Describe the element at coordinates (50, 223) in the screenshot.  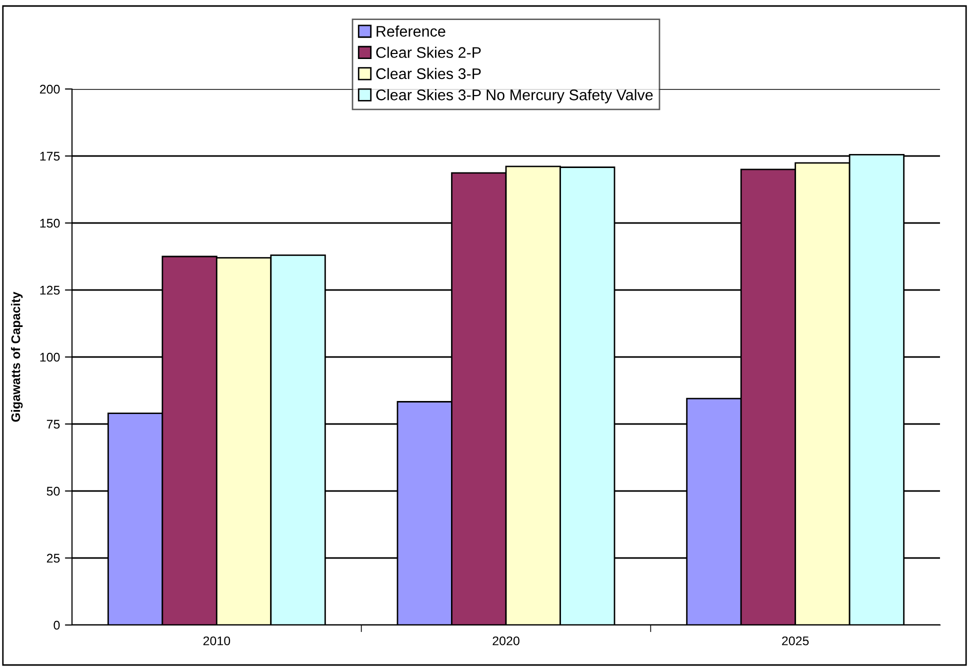
I see `y-tick-label: 150` at that location.